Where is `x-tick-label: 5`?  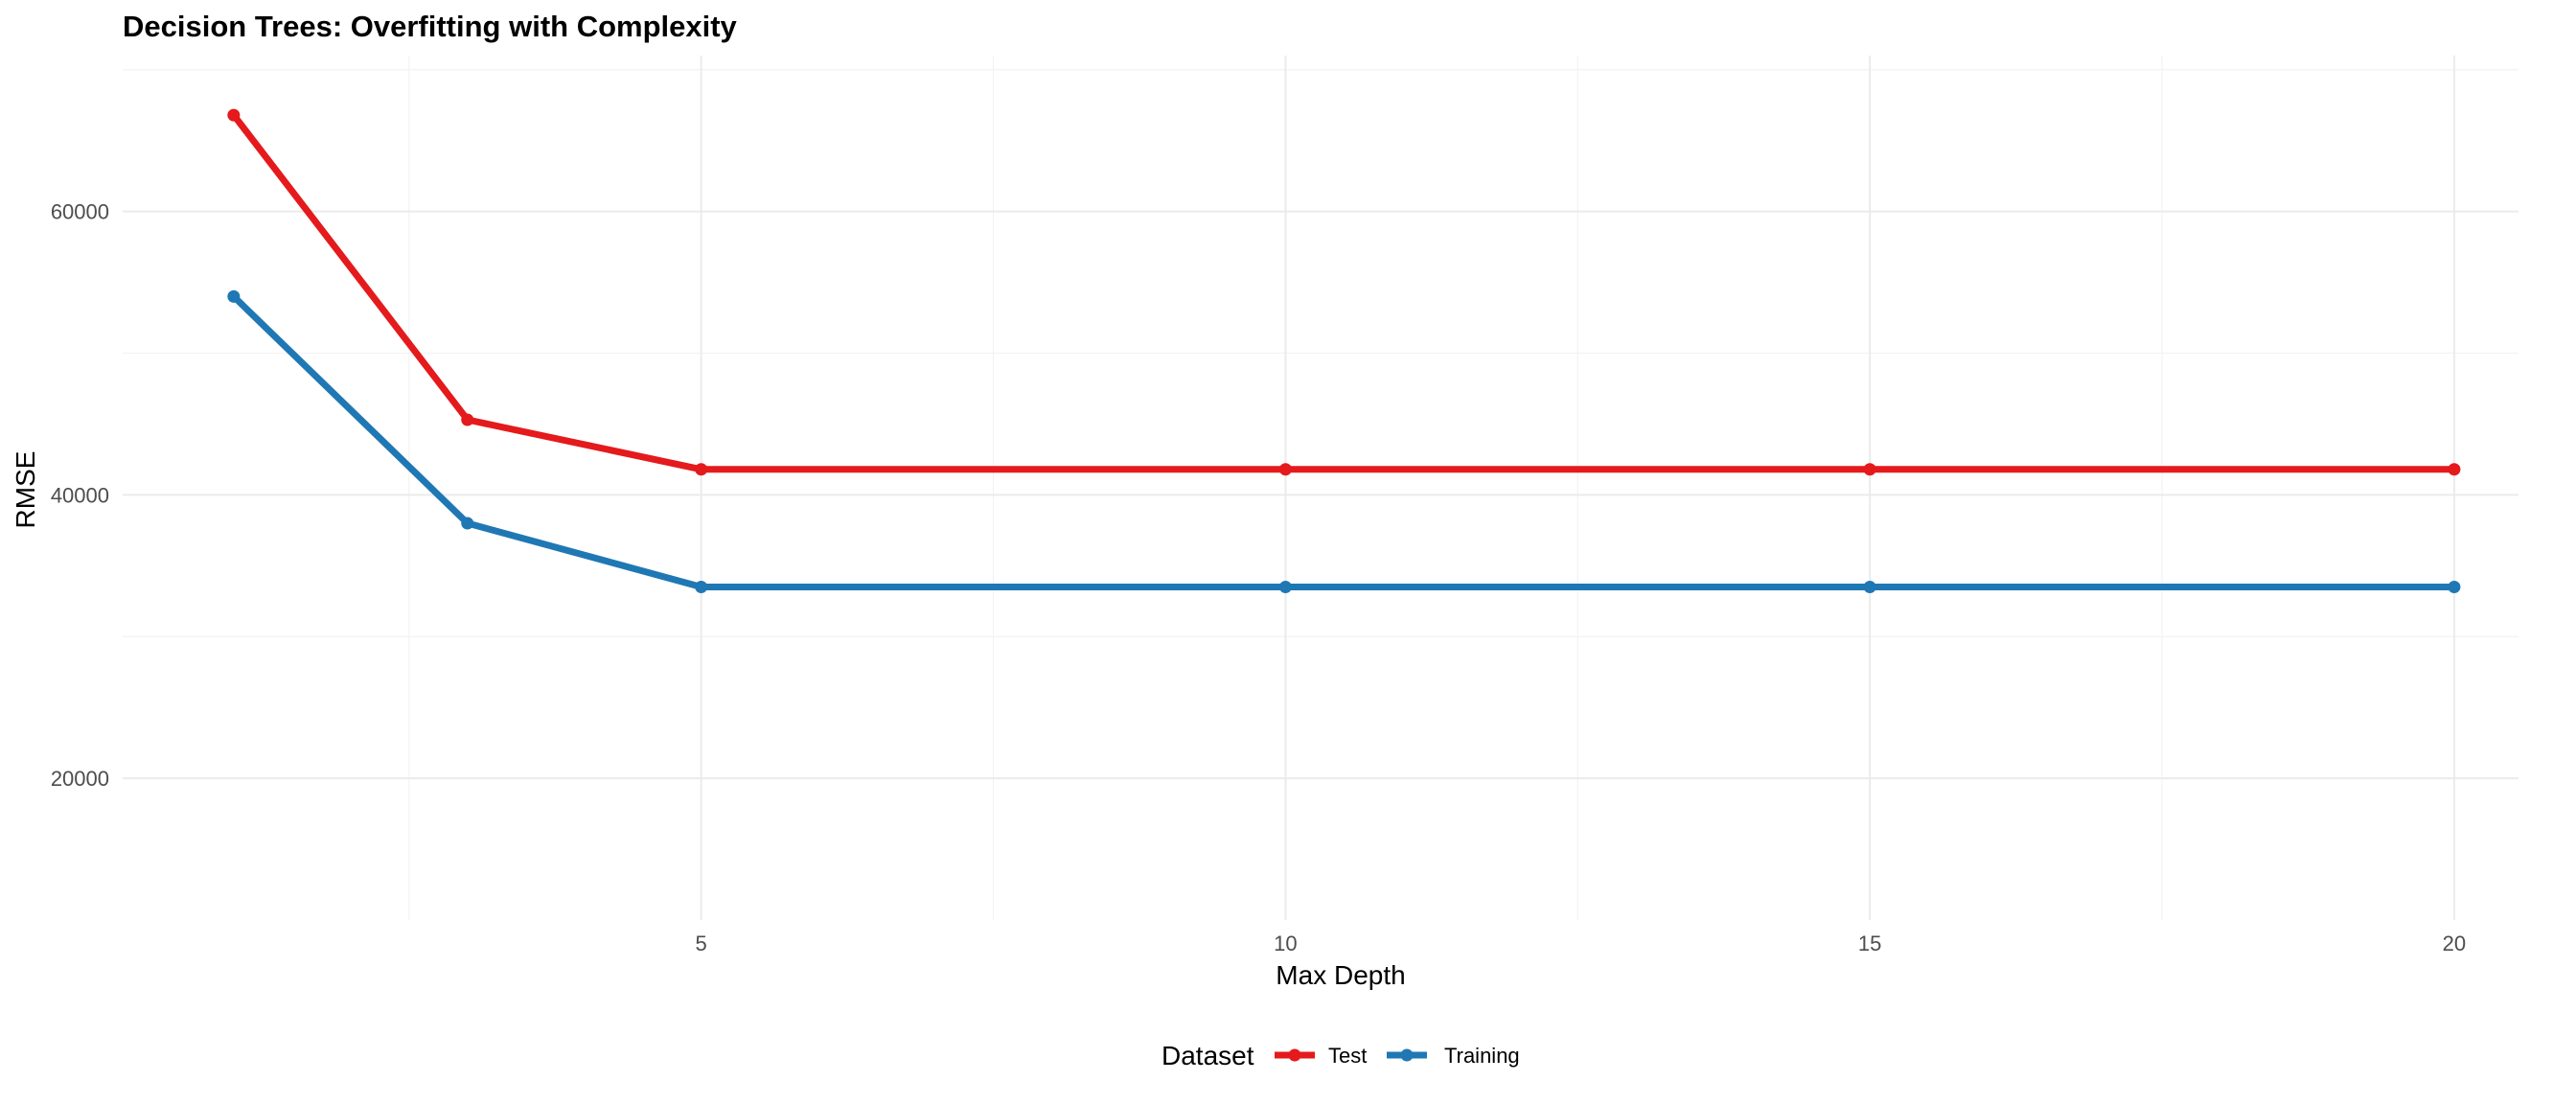
x-tick-label: 5 is located at coordinates (701, 943).